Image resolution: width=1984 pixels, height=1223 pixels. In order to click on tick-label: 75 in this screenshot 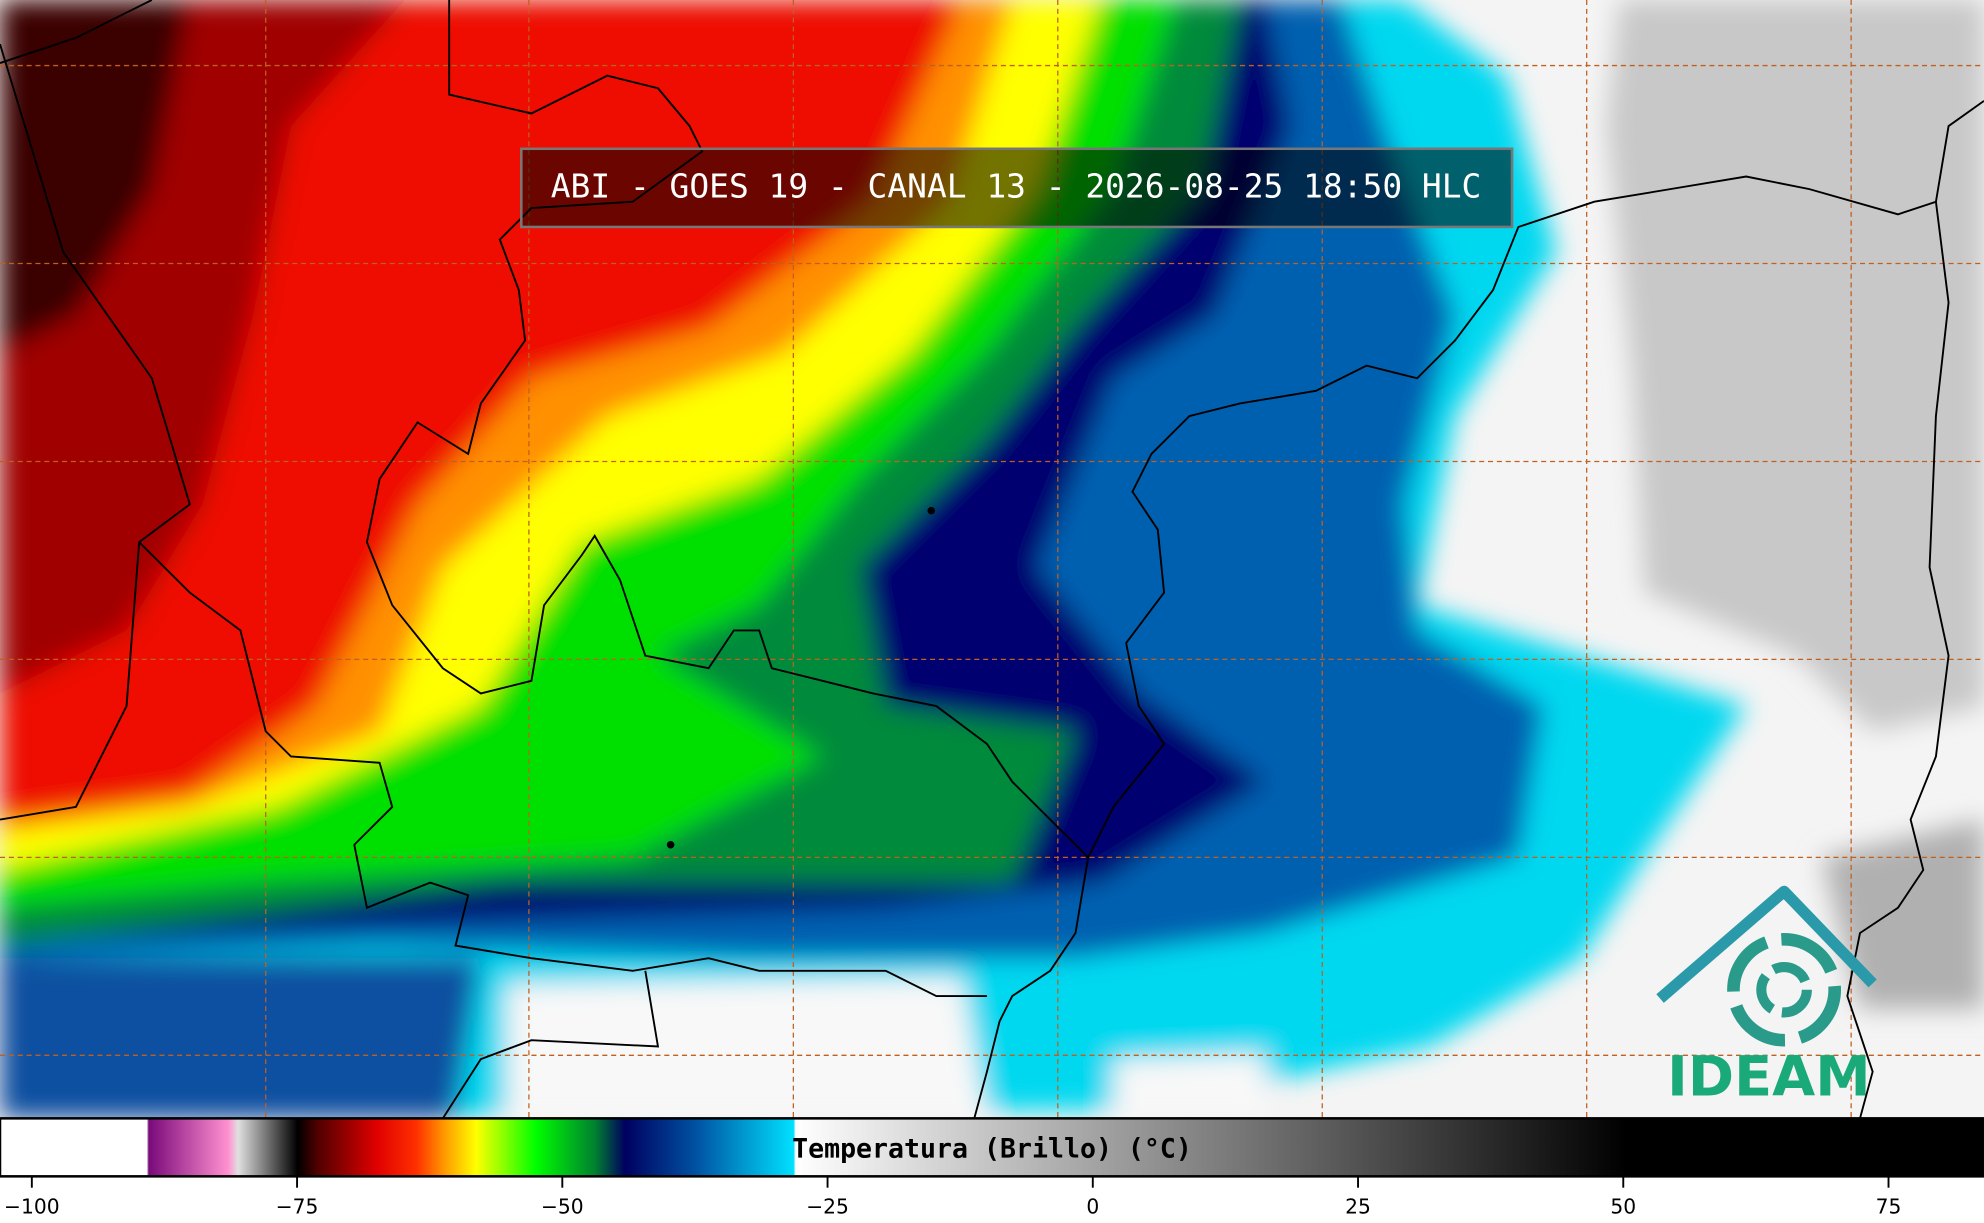, I will do `click(1889, 1206)`.